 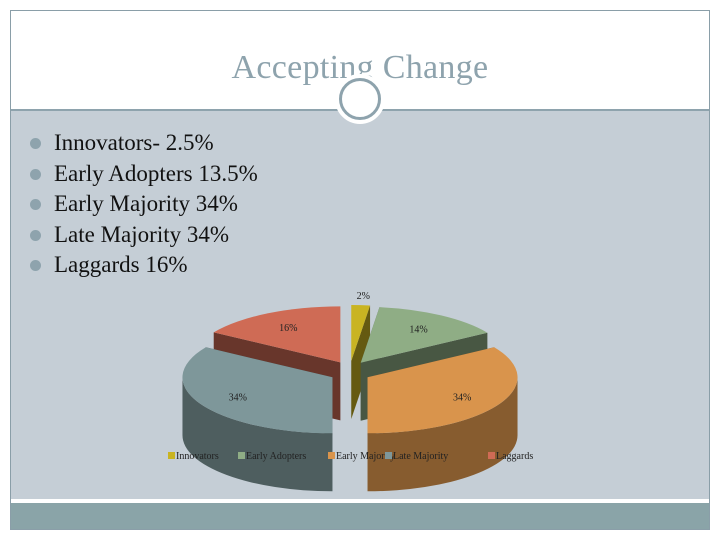 I want to click on data-label: 16%, so click(x=288, y=328).